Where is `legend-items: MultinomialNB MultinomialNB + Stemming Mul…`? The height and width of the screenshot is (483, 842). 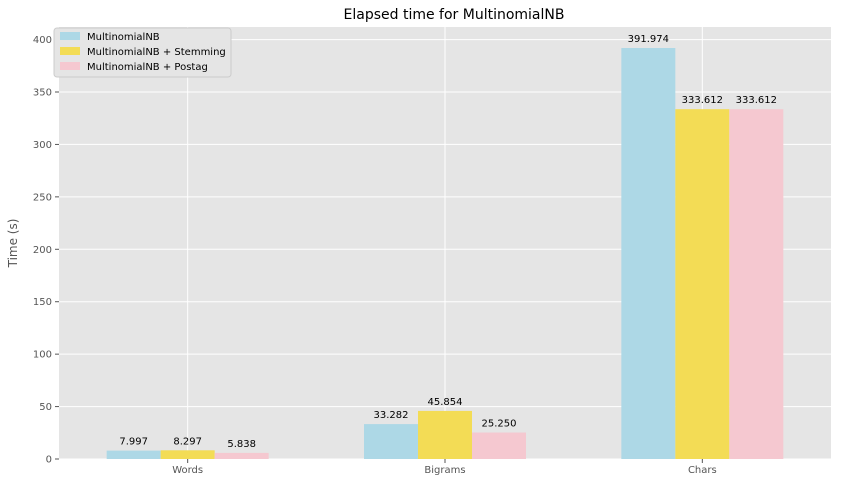 legend-items: MultinomialNB MultinomialNB + Stemming Mul… is located at coordinates (143, 52).